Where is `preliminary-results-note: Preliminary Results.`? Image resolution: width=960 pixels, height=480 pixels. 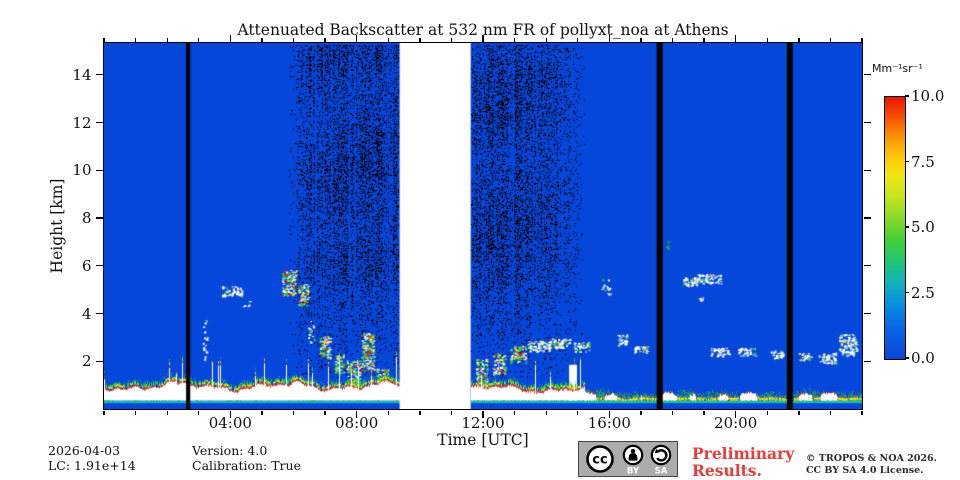 preliminary-results-note: Preliminary Results. is located at coordinates (743, 462).